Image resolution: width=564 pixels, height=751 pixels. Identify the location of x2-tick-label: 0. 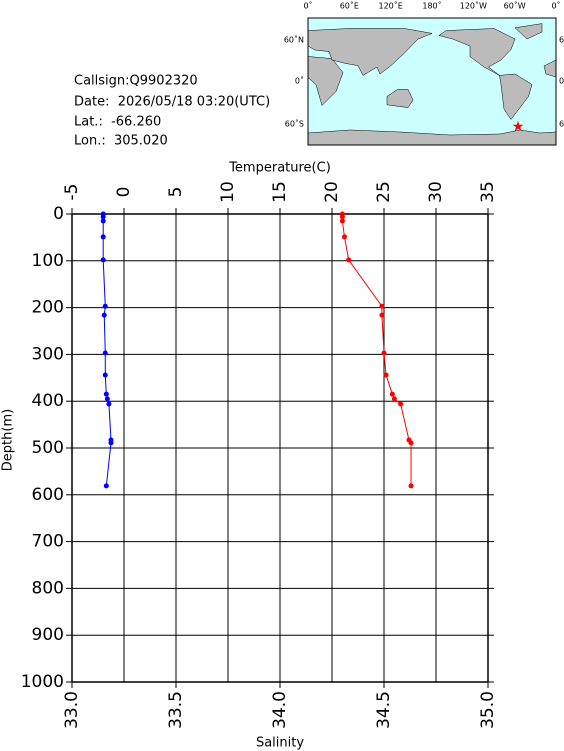
(124, 192).